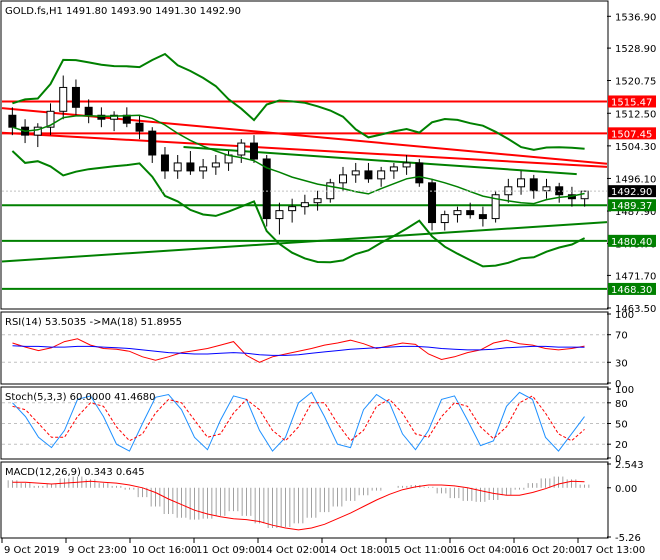 This screenshot has width=660, height=560. What do you see at coordinates (635, 81) in the screenshot?
I see `y-tick-label: 1520.75` at bounding box center [635, 81].